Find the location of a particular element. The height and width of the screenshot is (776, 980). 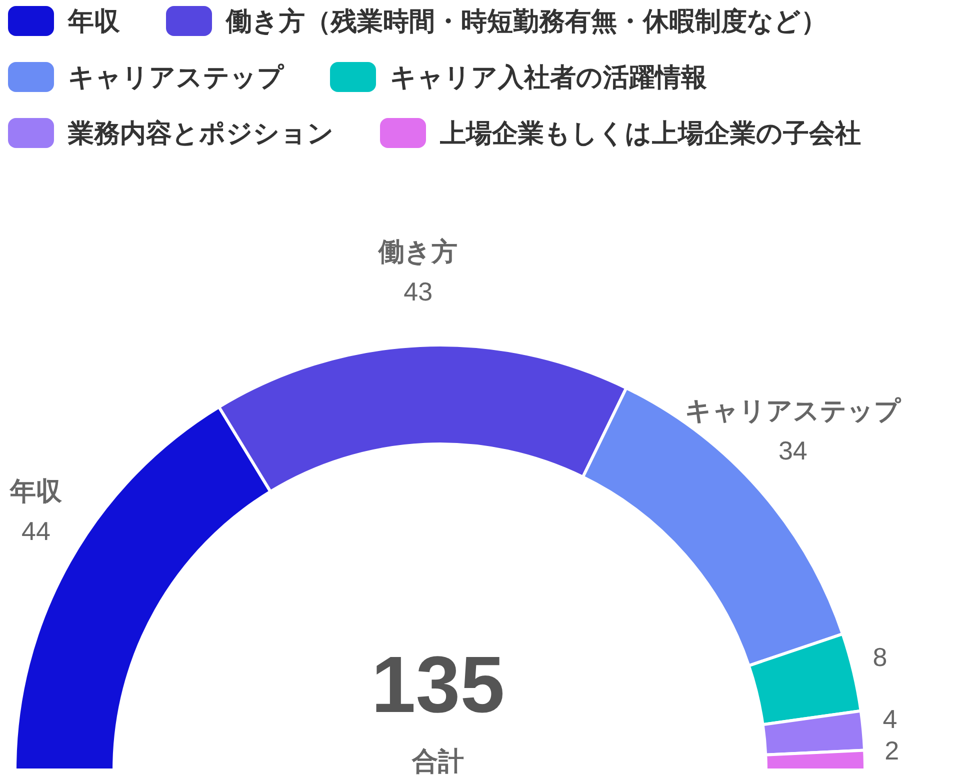

data-label: 8 is located at coordinates (880, 657).